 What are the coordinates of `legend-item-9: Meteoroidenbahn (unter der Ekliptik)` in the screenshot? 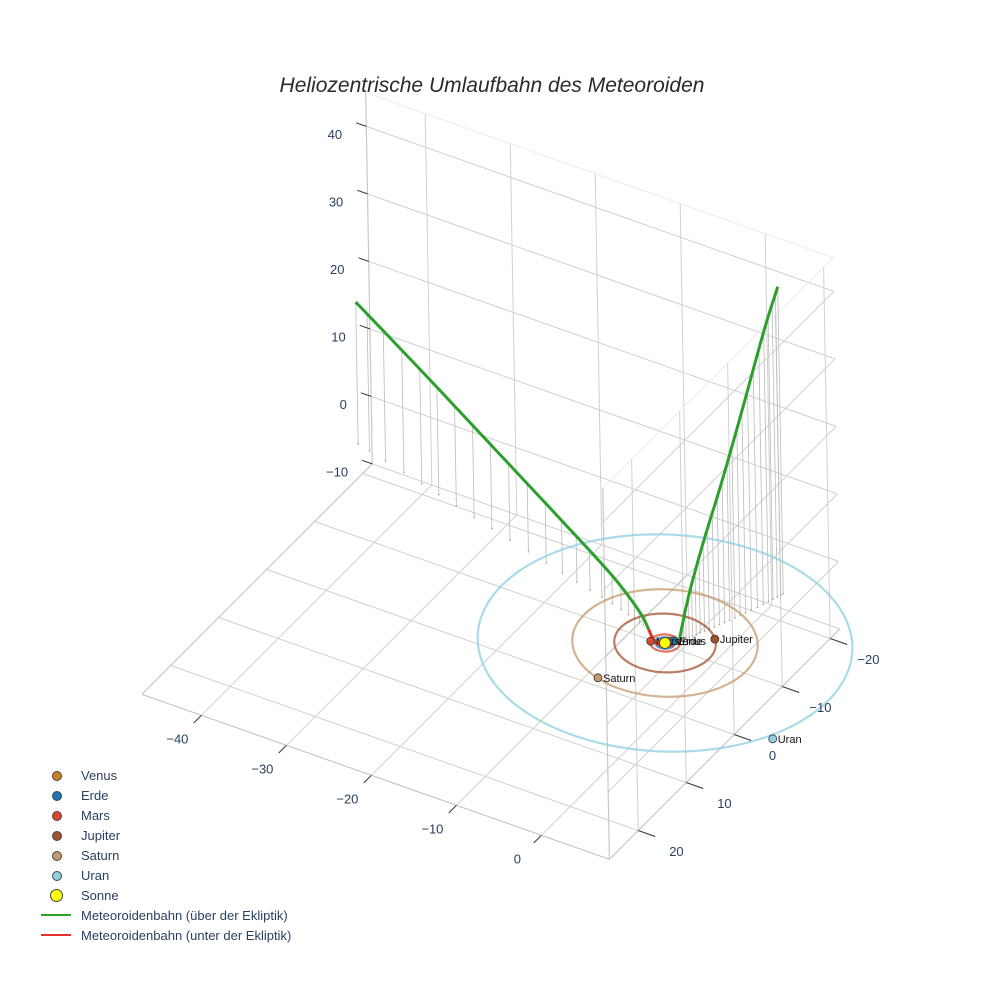 It's located at (164, 935).